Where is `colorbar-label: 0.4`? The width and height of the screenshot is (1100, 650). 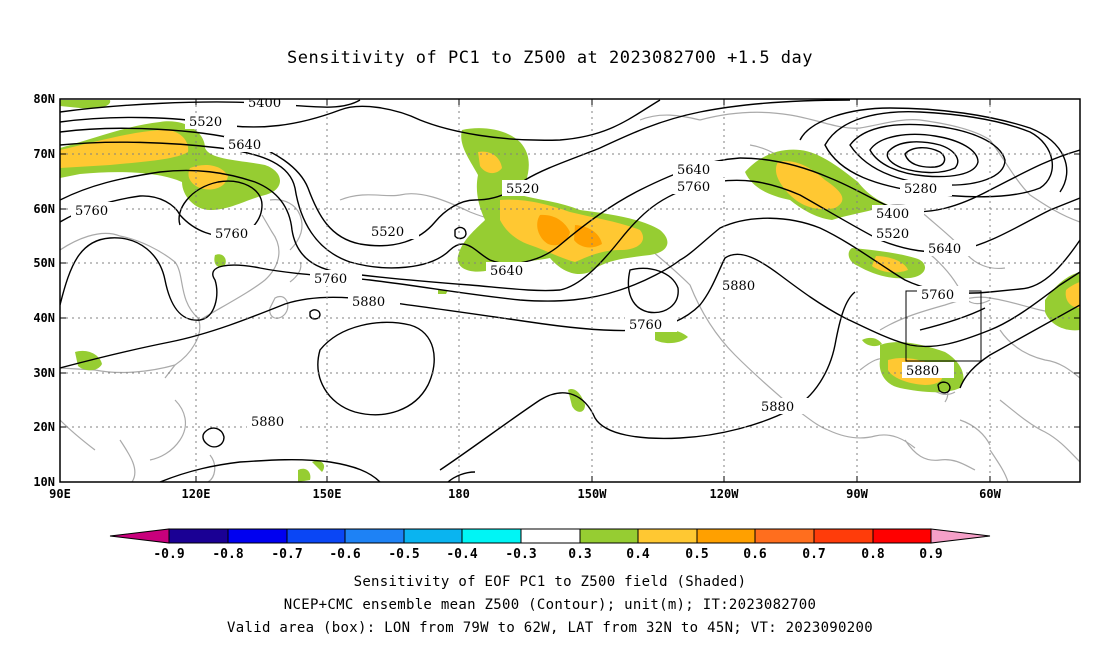
colorbar-label: 0.4 is located at coordinates (638, 554).